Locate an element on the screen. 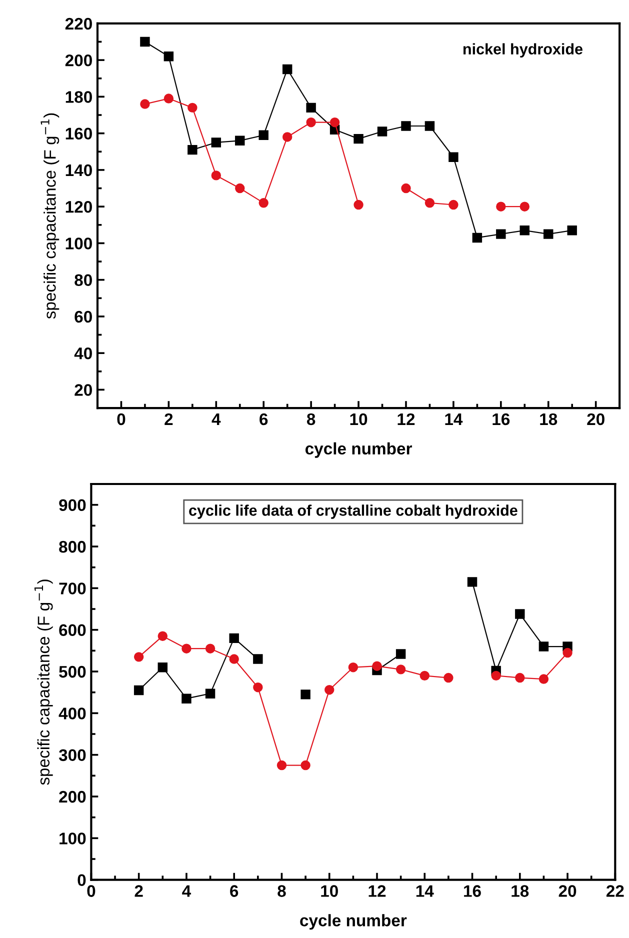 This screenshot has height=938, width=629. y-tick-label: 180 is located at coordinates (79, 97).